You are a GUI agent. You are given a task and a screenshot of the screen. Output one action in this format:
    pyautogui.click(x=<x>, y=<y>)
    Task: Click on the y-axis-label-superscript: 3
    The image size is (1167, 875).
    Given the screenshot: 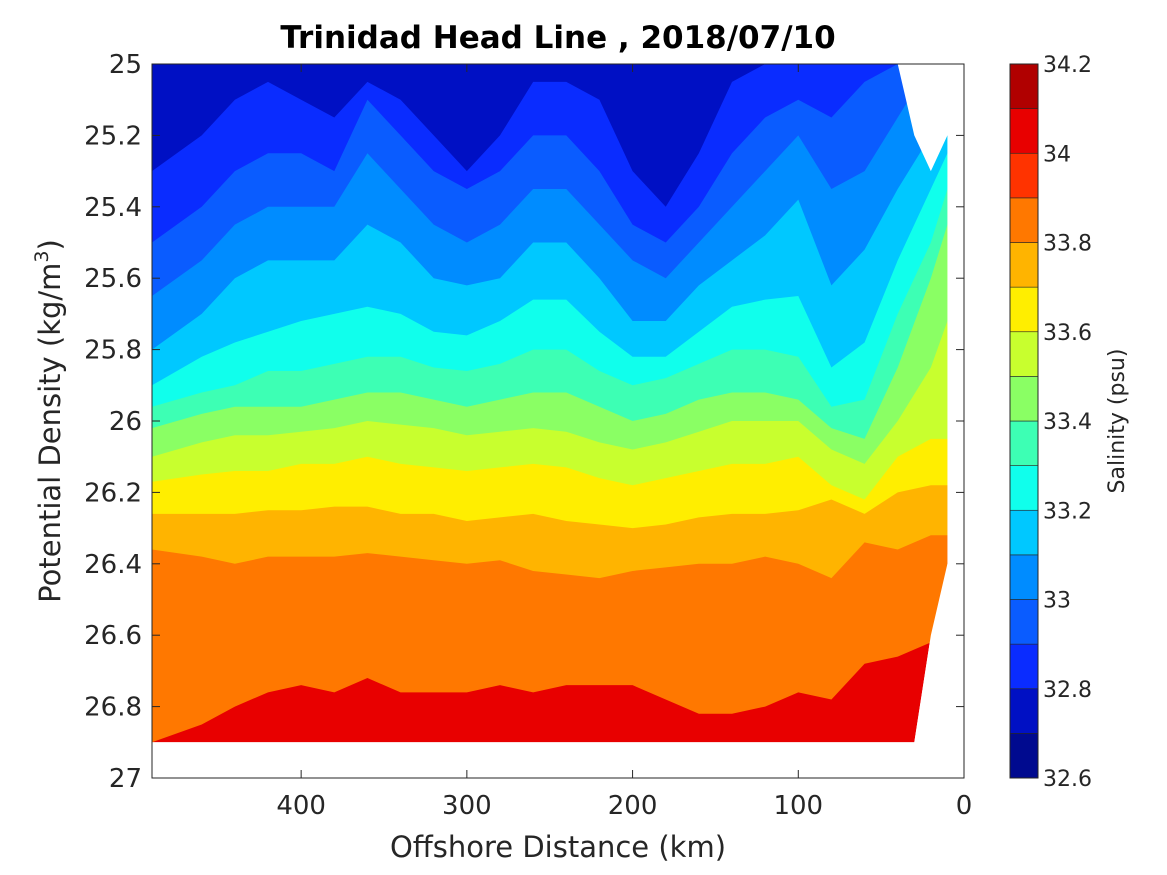 What is the action you would take?
    pyautogui.click(x=42, y=256)
    